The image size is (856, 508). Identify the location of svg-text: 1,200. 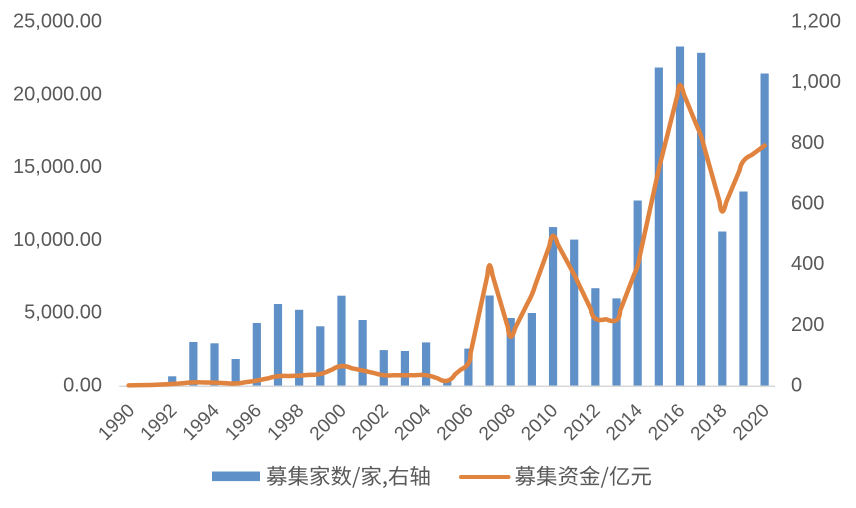
(816, 22).